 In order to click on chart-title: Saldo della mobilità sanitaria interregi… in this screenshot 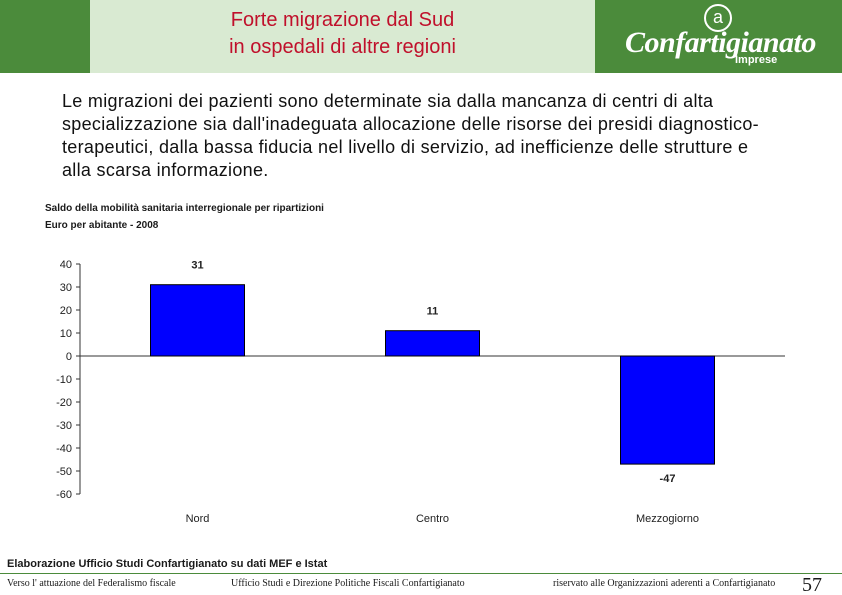, I will do `click(184, 208)`.